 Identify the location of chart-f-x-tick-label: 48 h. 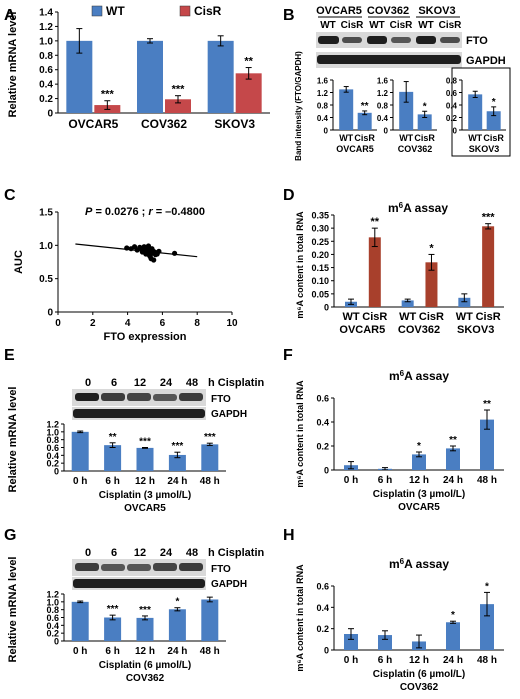
(487, 480).